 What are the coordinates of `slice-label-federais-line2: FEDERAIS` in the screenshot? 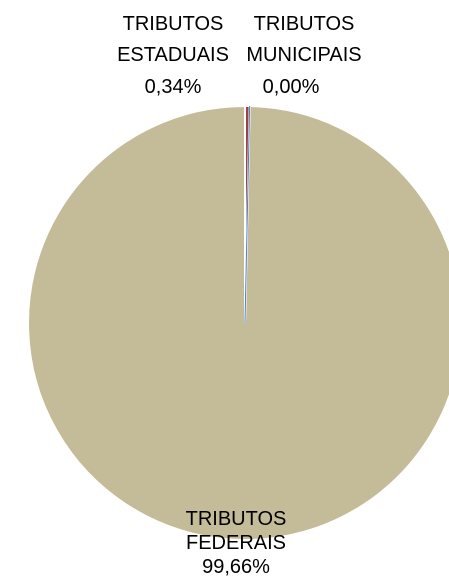 It's located at (236, 543).